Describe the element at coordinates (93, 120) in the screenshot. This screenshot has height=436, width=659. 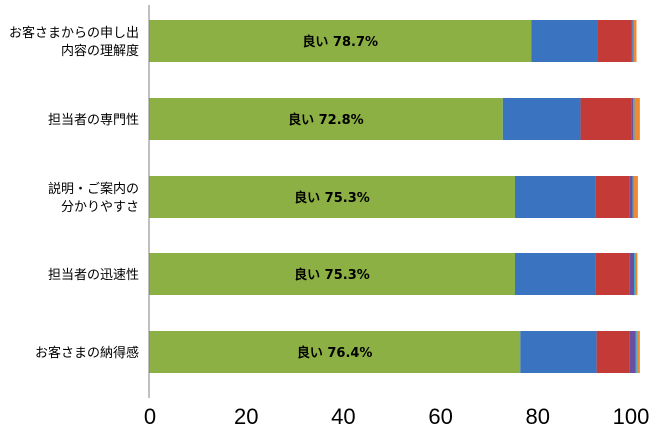
I see `category-label-2: 担当者の専門性` at that location.